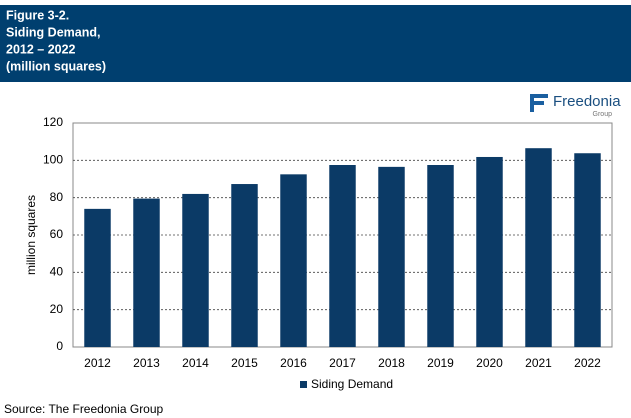 Image resolution: width=631 pixels, height=418 pixels. What do you see at coordinates (352, 384) in the screenshot?
I see `legend-label: Siding Demand` at bounding box center [352, 384].